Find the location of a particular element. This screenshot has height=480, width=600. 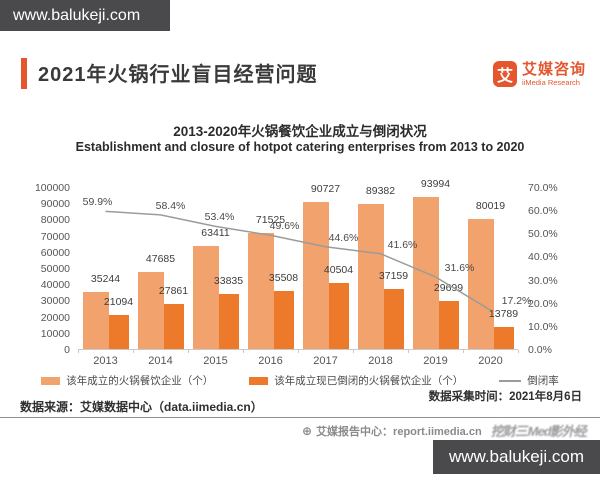

data-source: 数据来源：艾媒数据中心（data.iimedia.cn） is located at coordinates (141, 407).